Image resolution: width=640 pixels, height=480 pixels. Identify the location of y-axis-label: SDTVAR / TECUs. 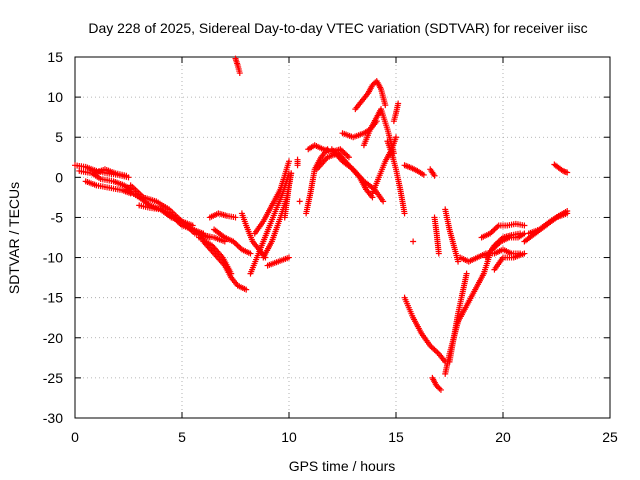
(14, 238).